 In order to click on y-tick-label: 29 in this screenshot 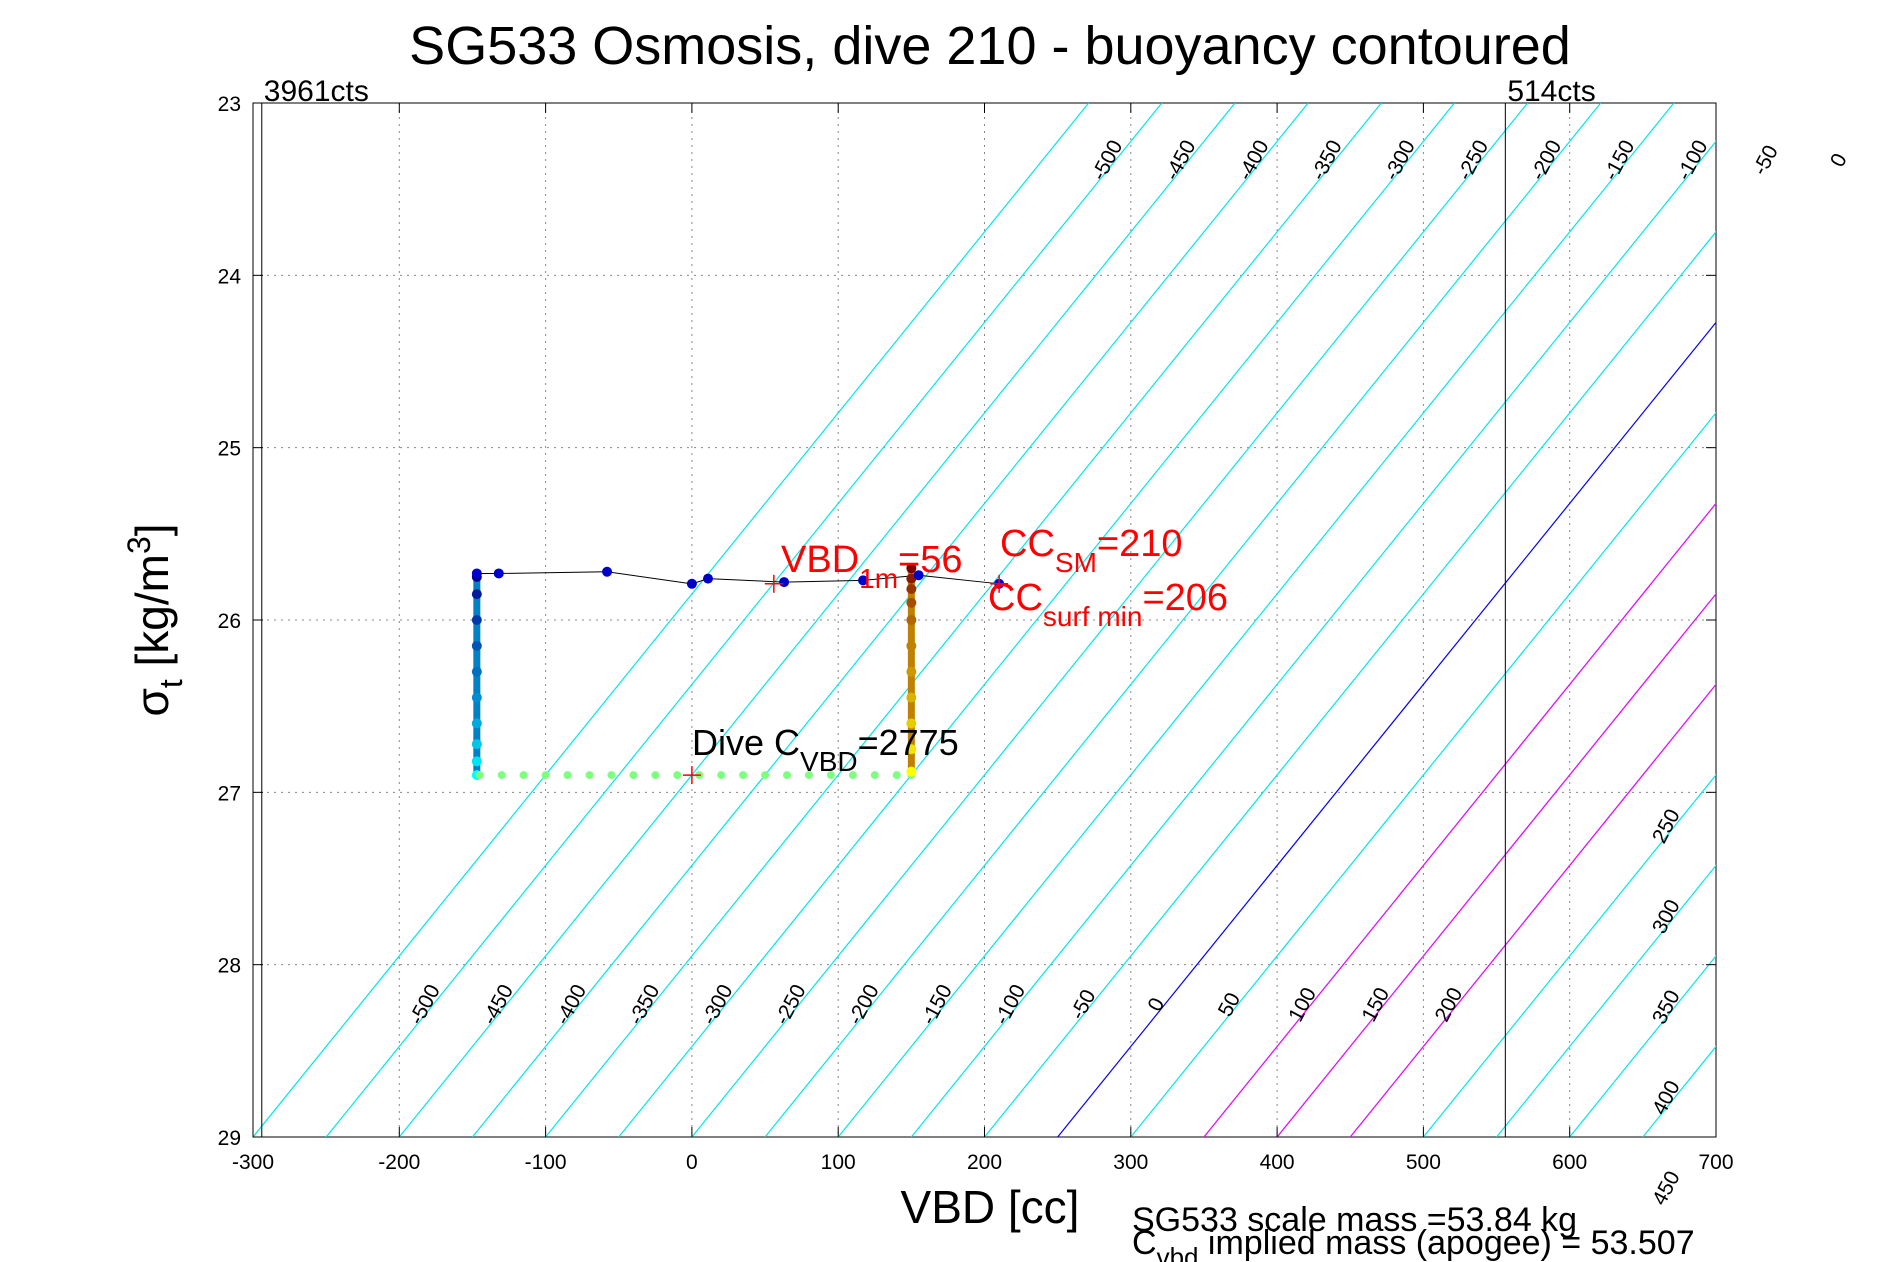, I will do `click(229, 1138)`.